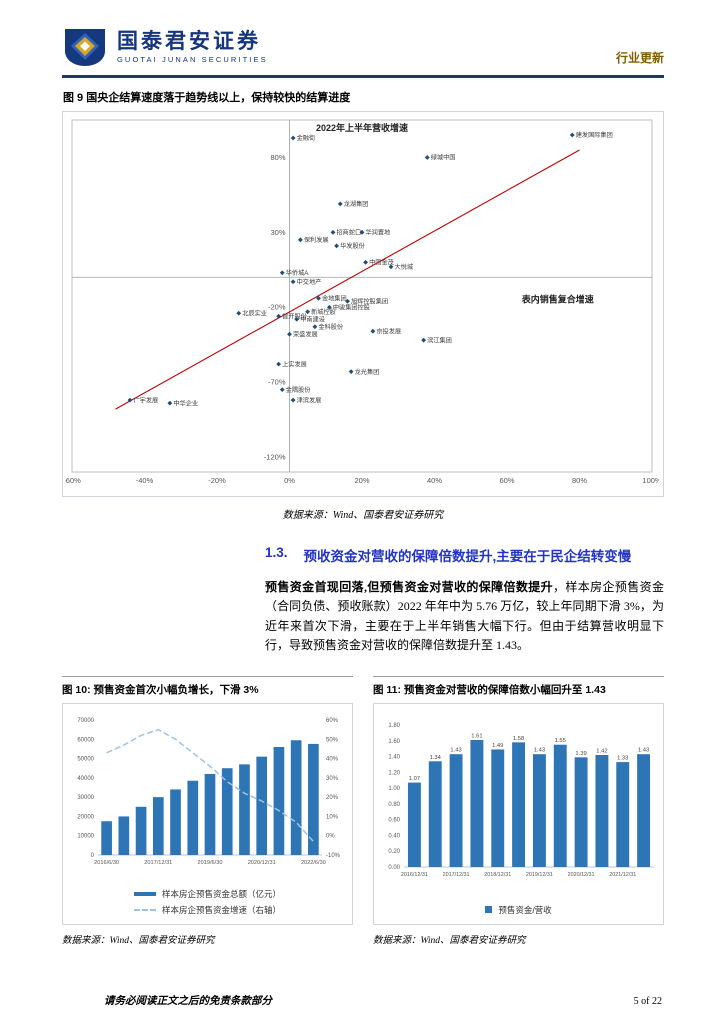 This screenshot has height=1024, width=724. What do you see at coordinates (394, 789) in the screenshot?
I see `svg-text: 1.00` at bounding box center [394, 789].